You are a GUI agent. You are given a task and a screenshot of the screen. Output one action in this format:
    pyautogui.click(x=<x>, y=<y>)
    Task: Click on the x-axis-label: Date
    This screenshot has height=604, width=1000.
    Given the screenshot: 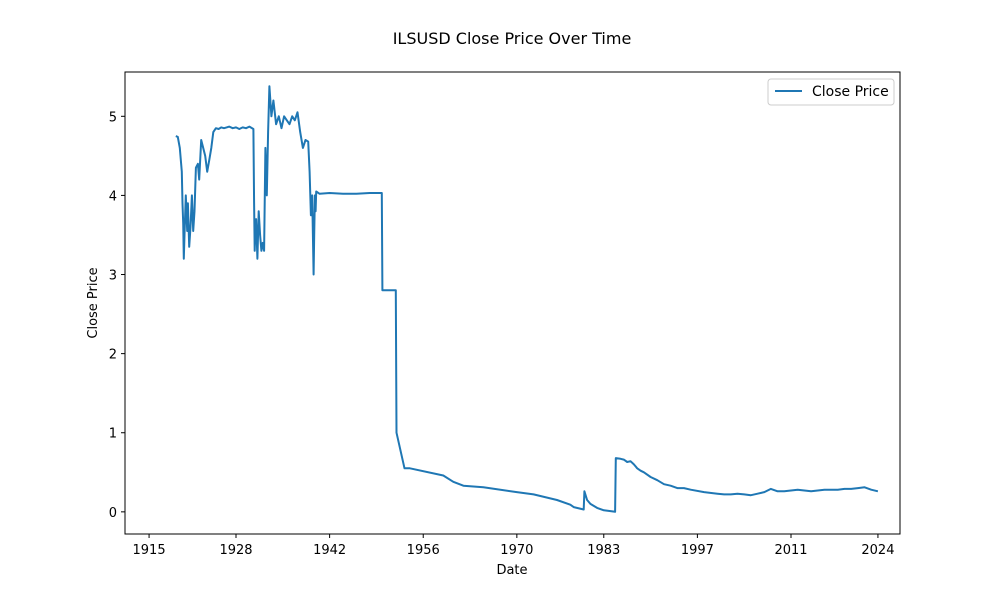 What is the action you would take?
    pyautogui.click(x=511, y=570)
    